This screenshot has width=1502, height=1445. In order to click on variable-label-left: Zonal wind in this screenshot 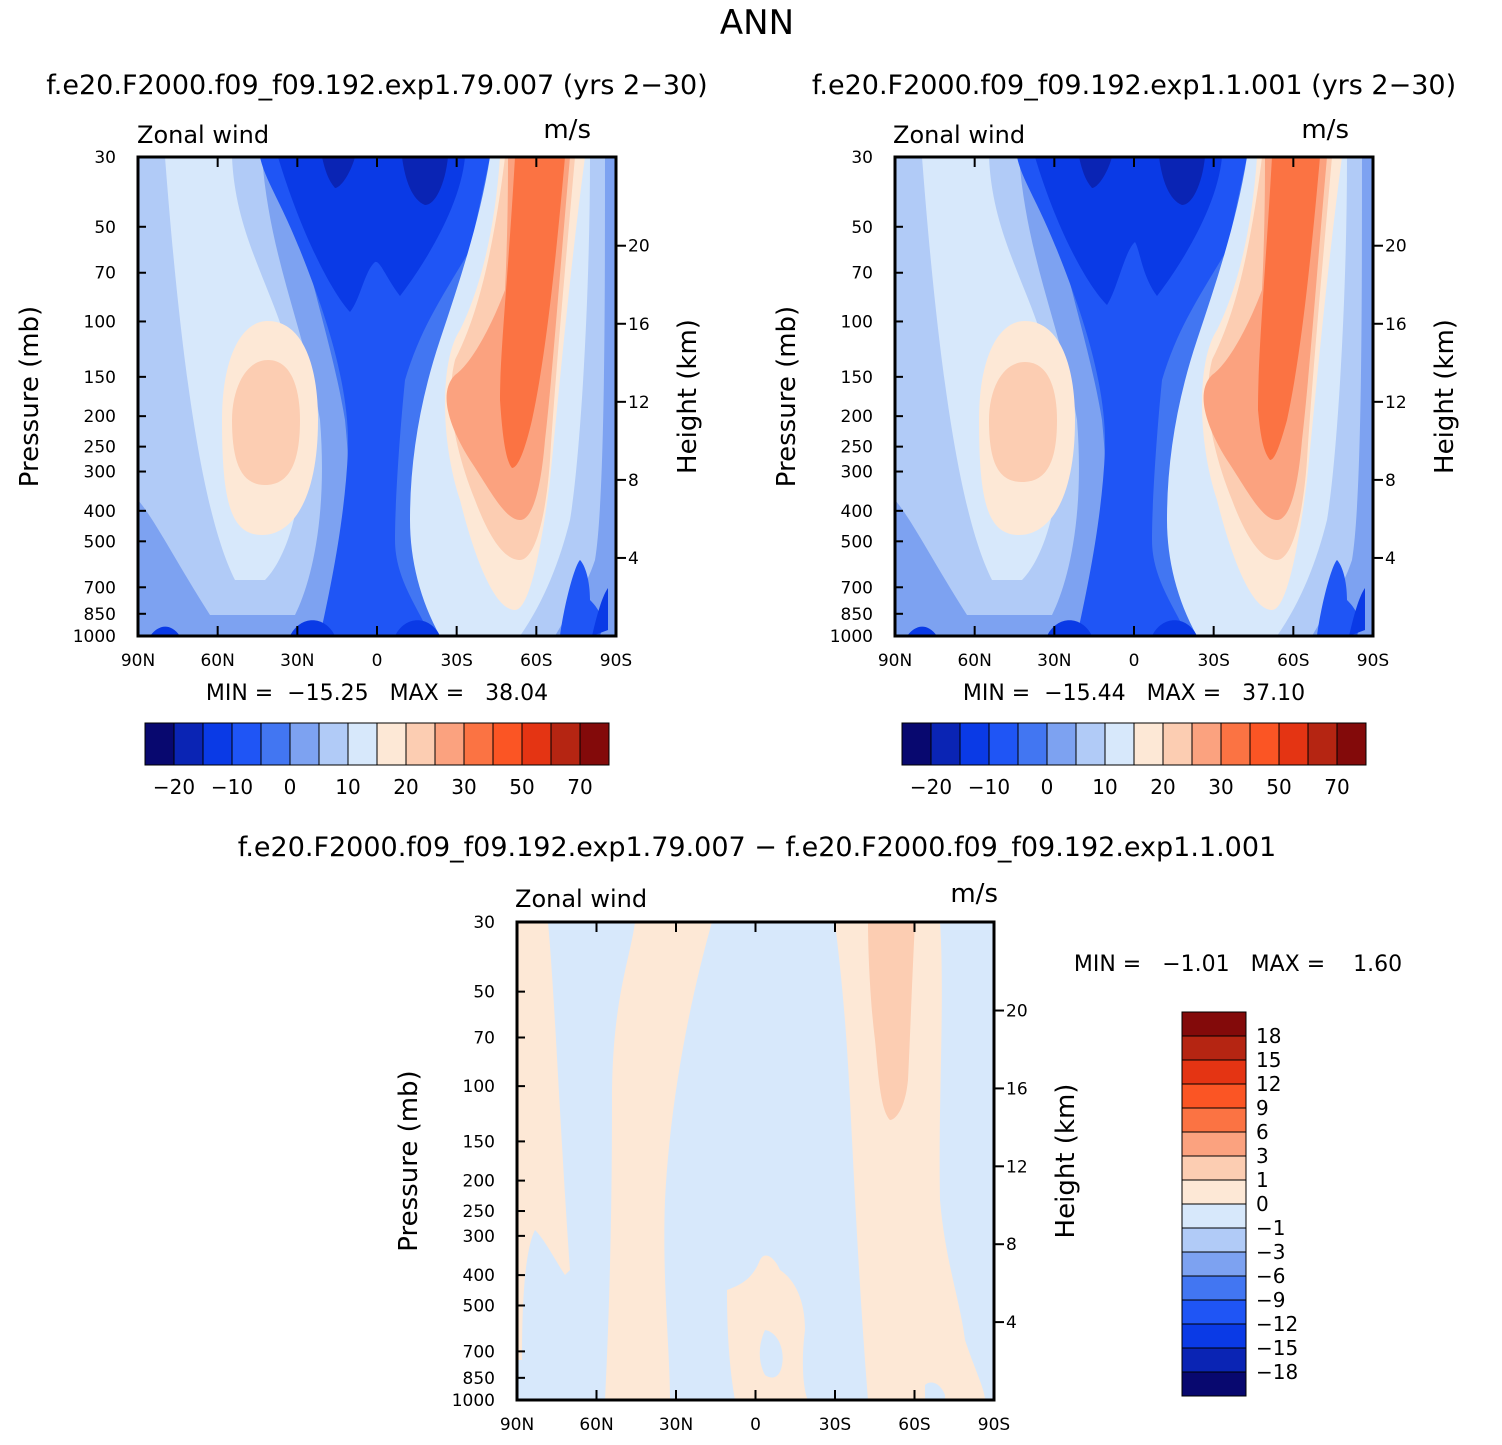, I will do `click(203, 135)`.